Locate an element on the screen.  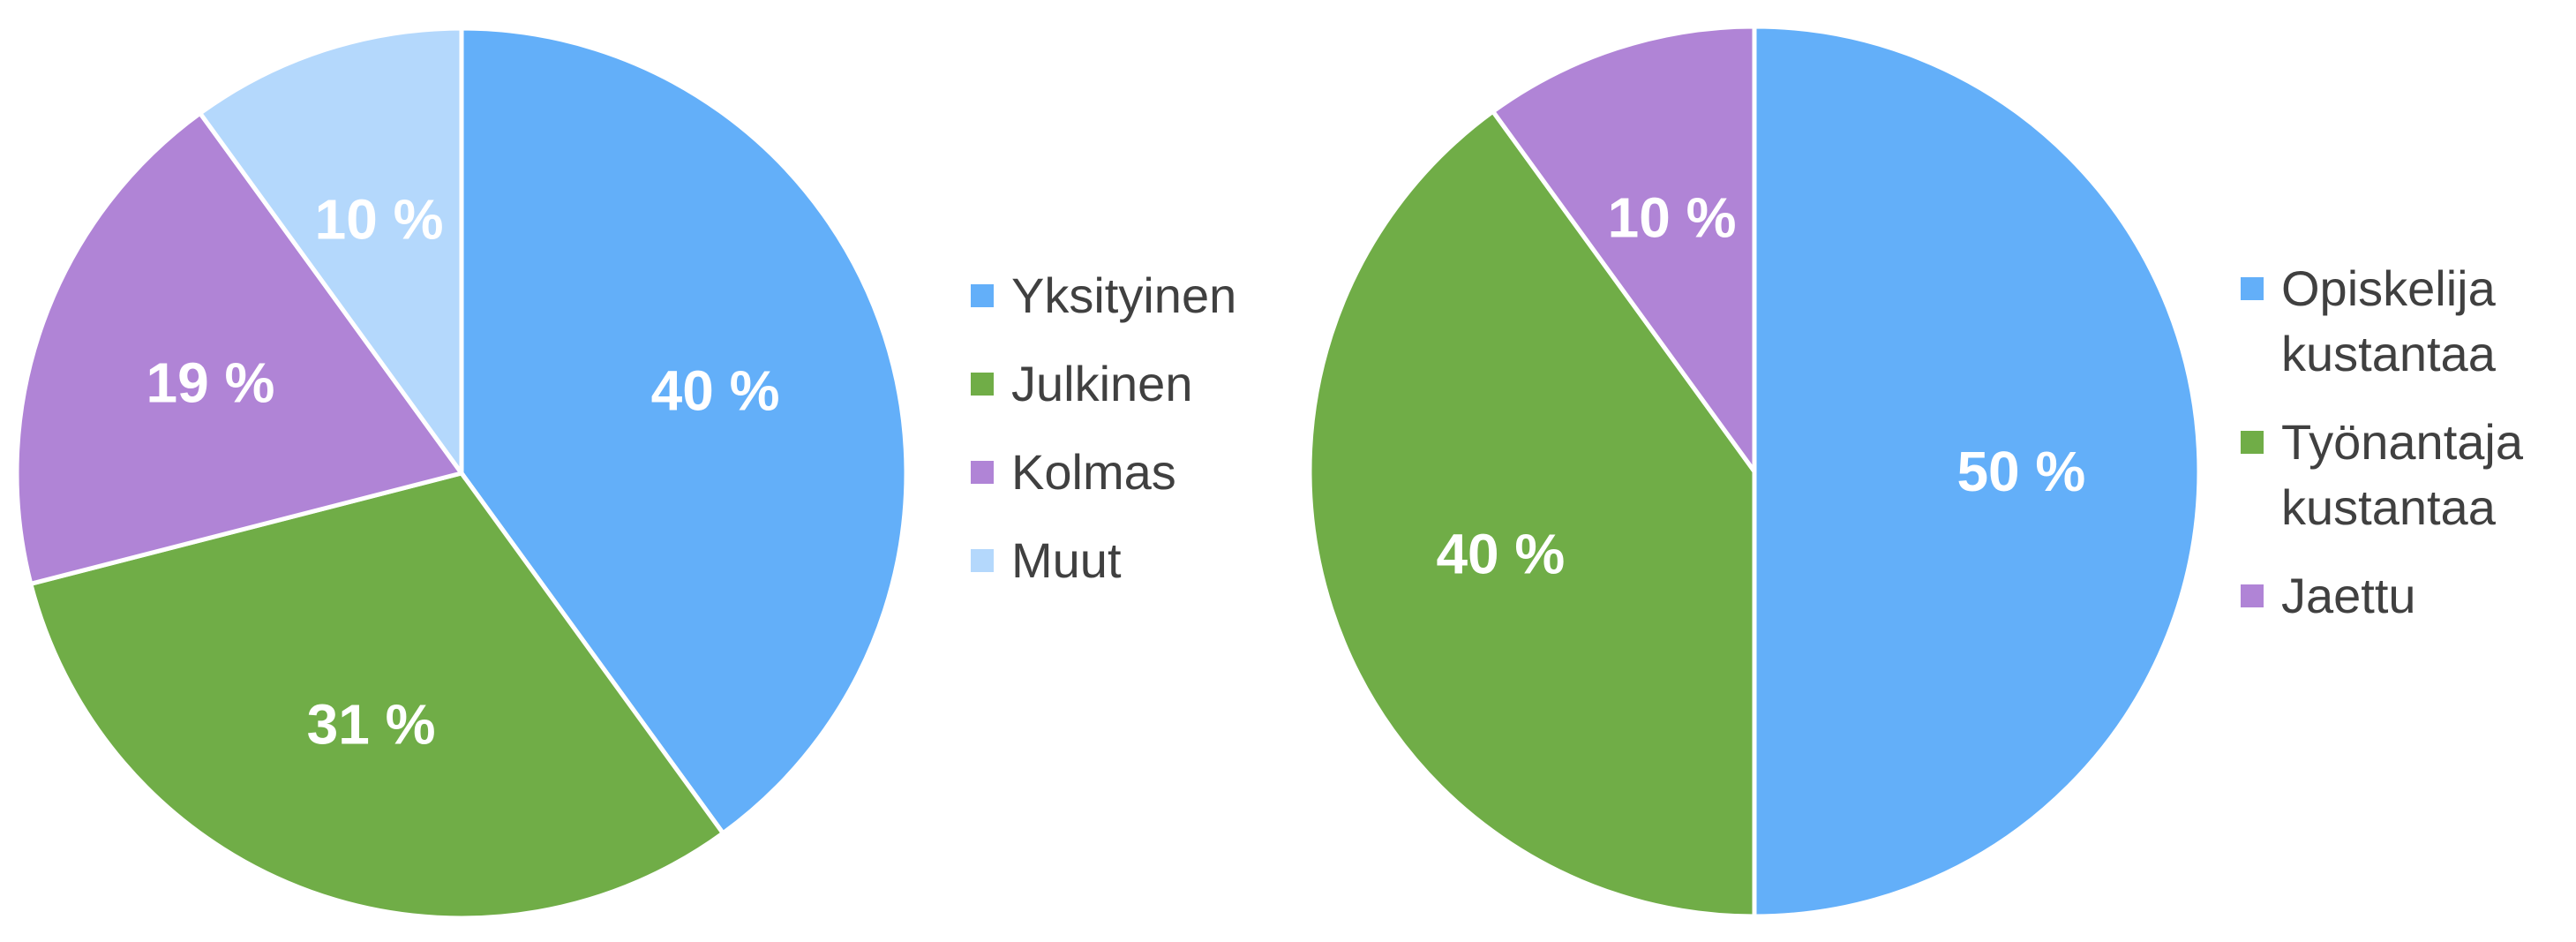
data-label: 31 % is located at coordinates (371, 725).